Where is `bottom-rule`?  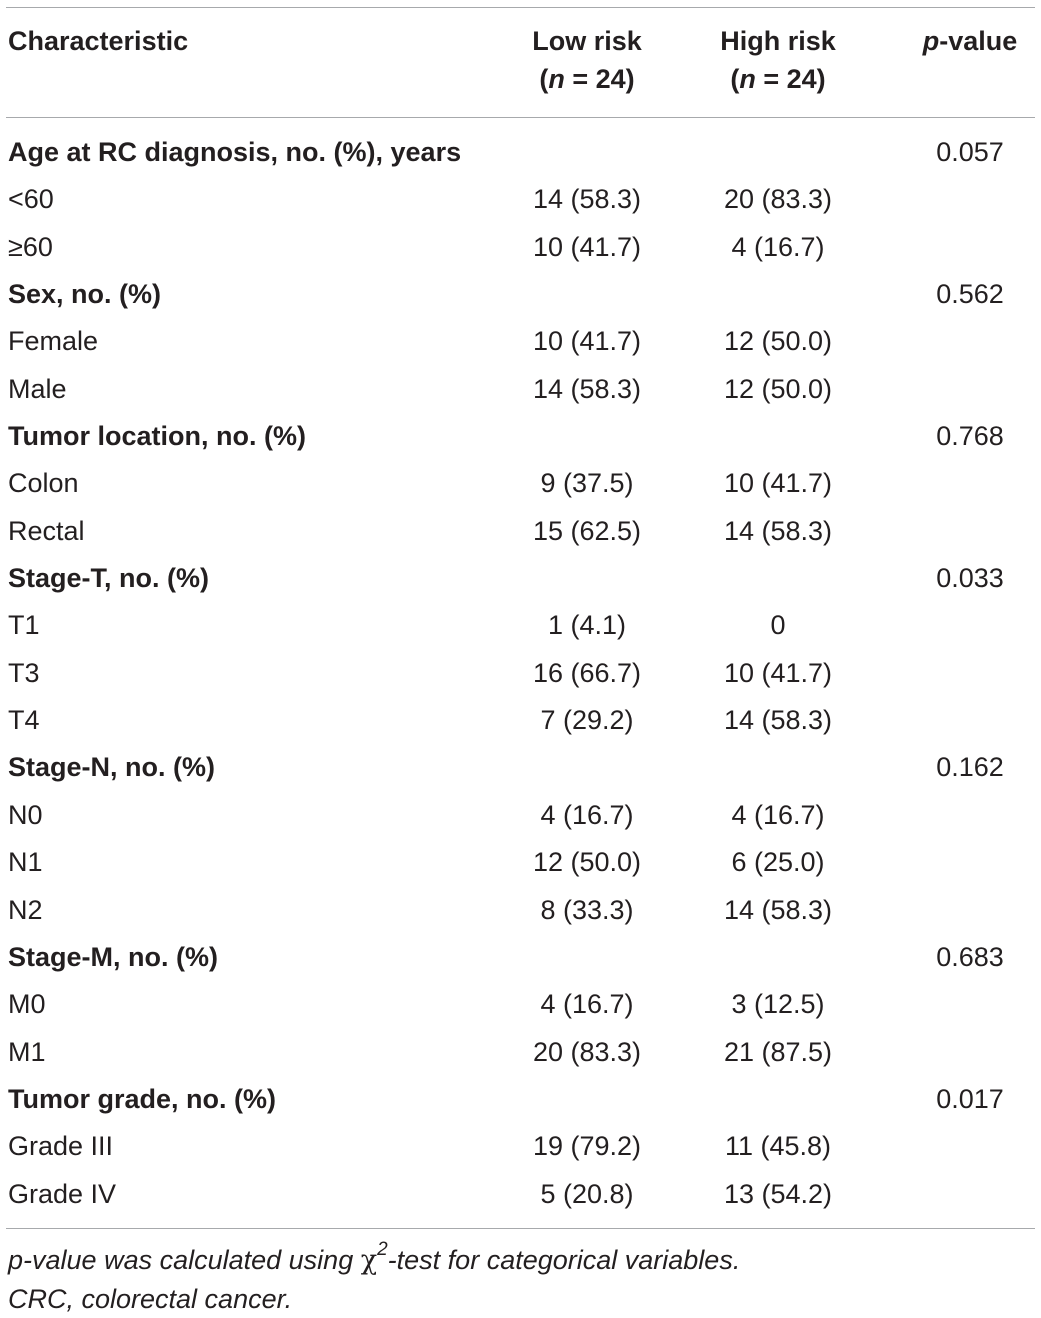 bottom-rule is located at coordinates (520, 1228).